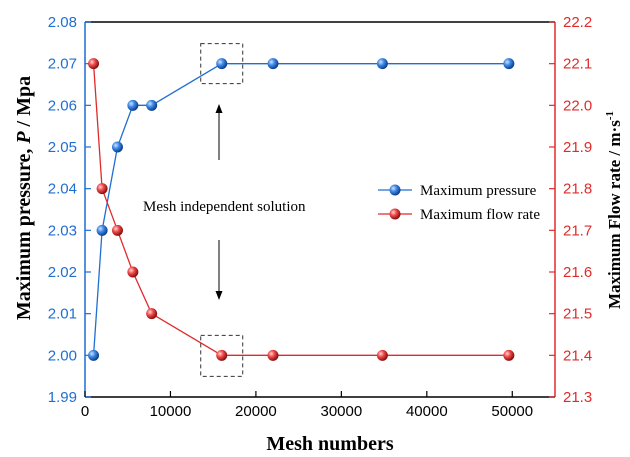 This screenshot has height=457, width=630. What do you see at coordinates (342, 411) in the screenshot?
I see `x-tick-label: 30000` at bounding box center [342, 411].